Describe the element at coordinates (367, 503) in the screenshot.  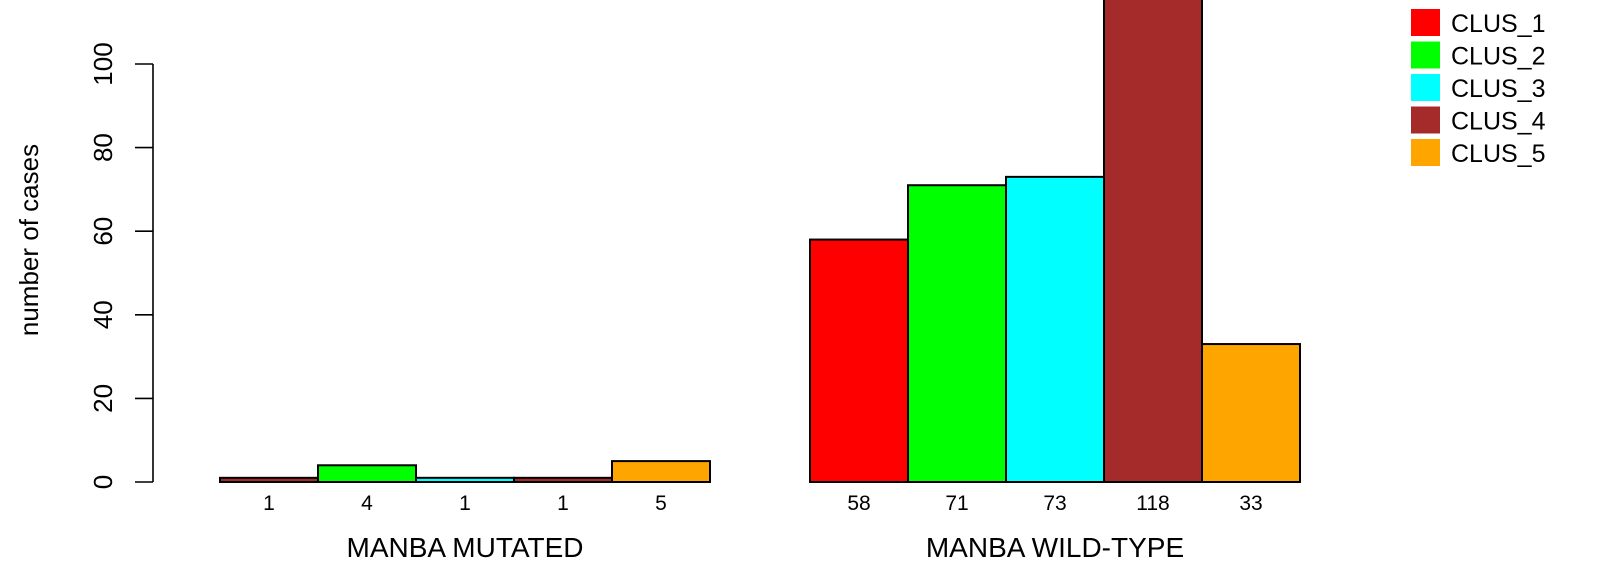
I see `bar-count-label: 4` at that location.